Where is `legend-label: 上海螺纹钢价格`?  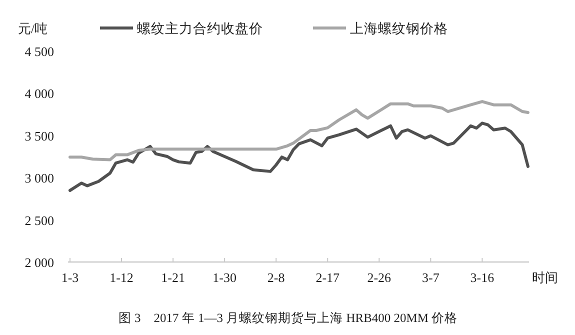 legend-label: 上海螺纹钢价格 is located at coordinates (399, 28).